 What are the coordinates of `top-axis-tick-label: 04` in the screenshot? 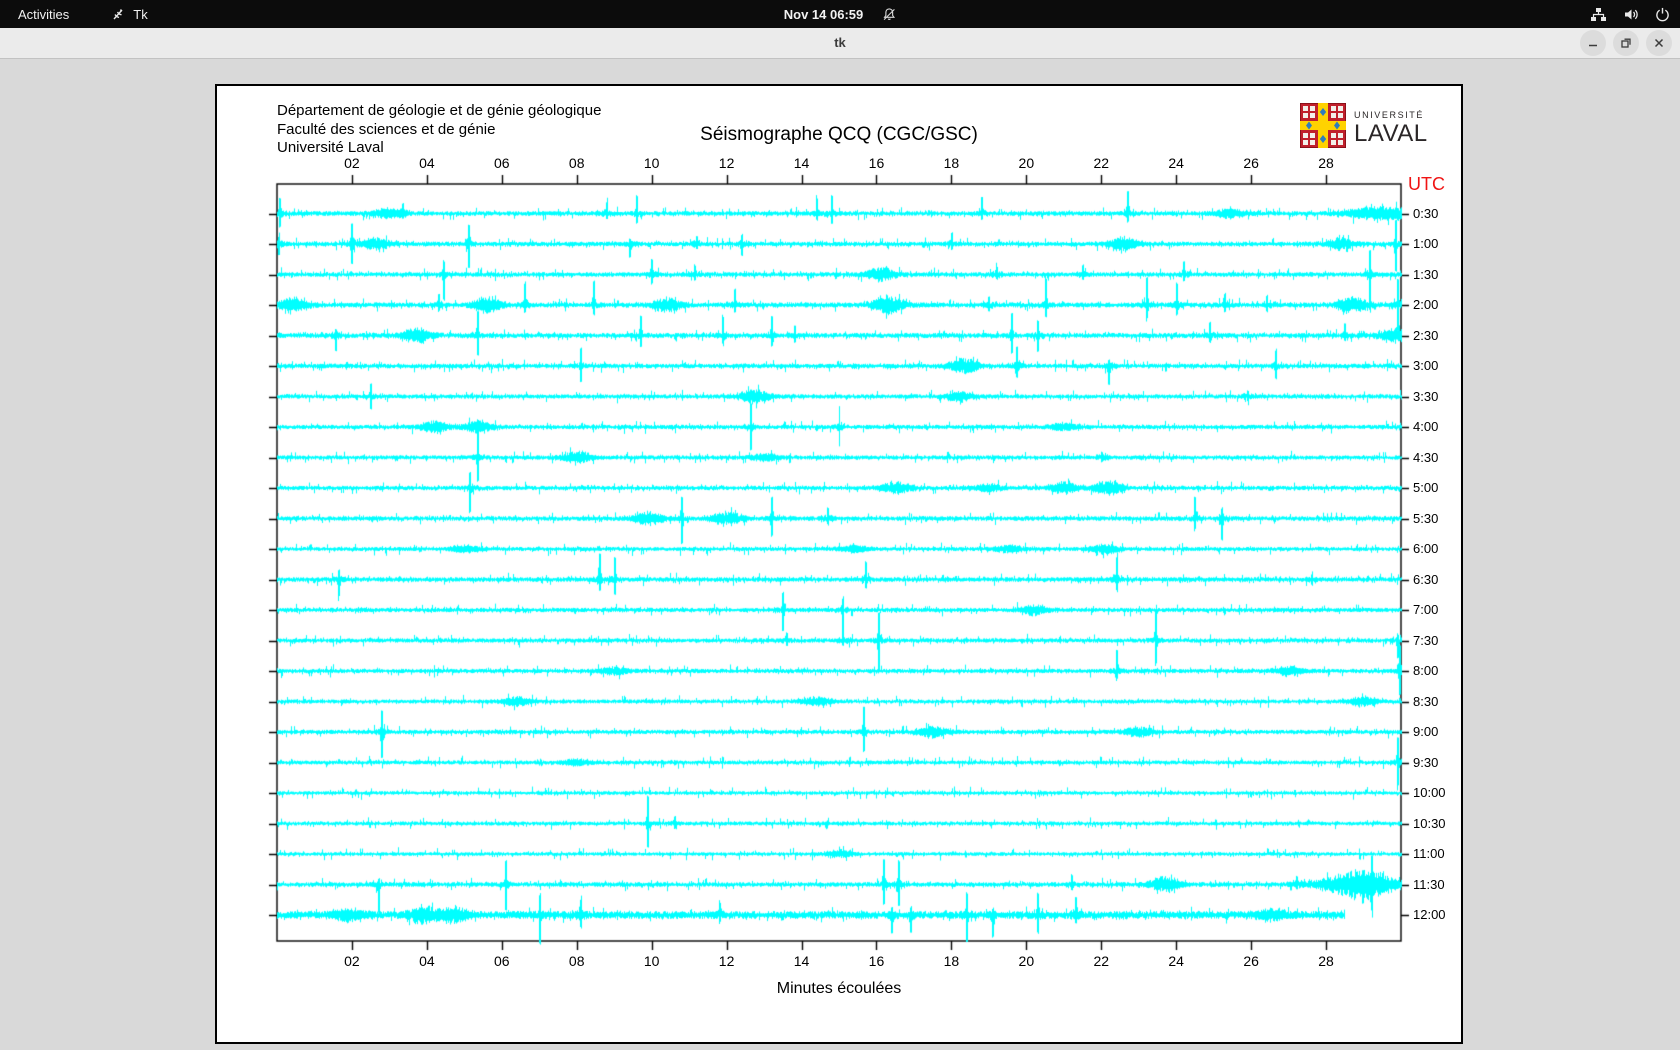 It's located at (427, 163).